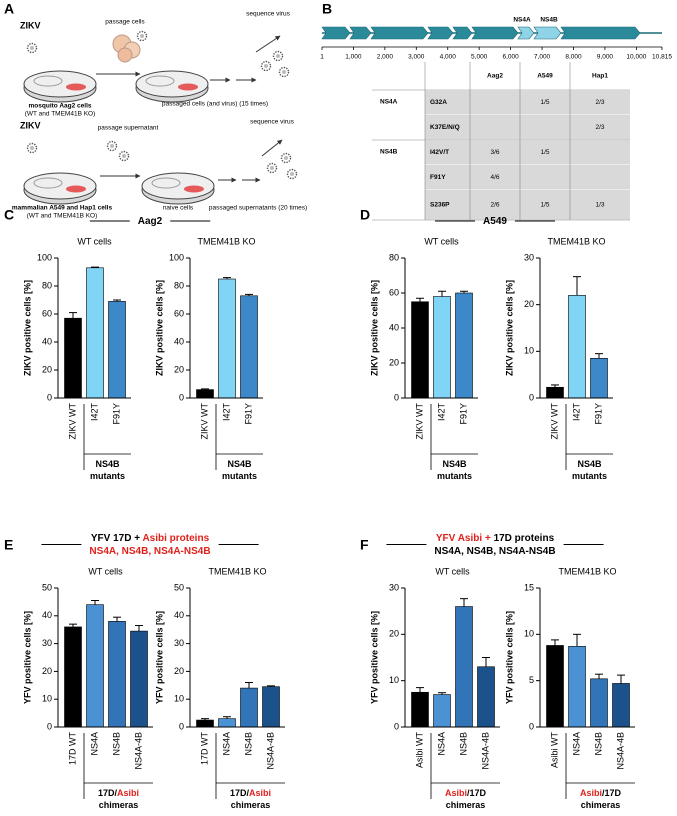 The width and height of the screenshot is (677, 816). Describe the element at coordinates (448, 57) in the screenshot. I see `tick-label: 4,000` at that location.